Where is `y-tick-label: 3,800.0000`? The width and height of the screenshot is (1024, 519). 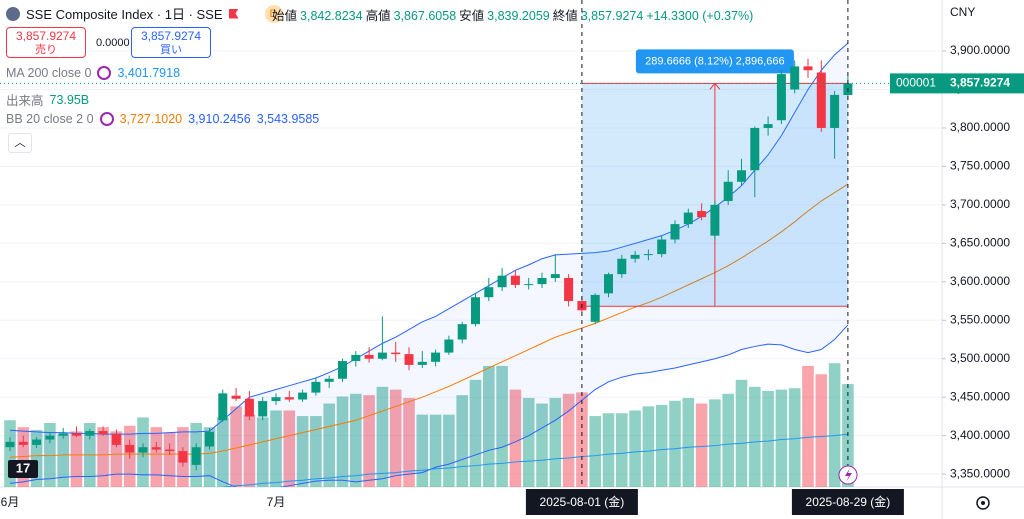 y-tick-label: 3,800.0000 is located at coordinates (980, 127).